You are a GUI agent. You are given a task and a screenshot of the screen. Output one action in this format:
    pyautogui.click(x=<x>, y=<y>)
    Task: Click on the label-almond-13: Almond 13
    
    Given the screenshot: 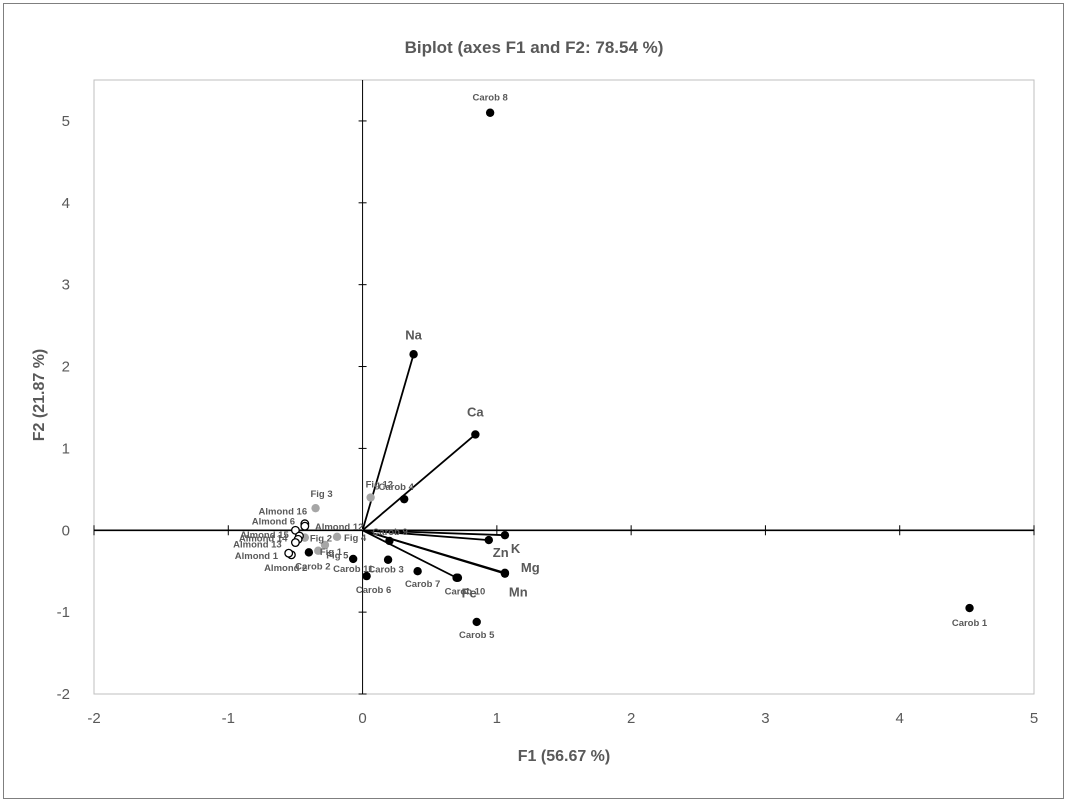 What is the action you would take?
    pyautogui.click(x=257, y=545)
    